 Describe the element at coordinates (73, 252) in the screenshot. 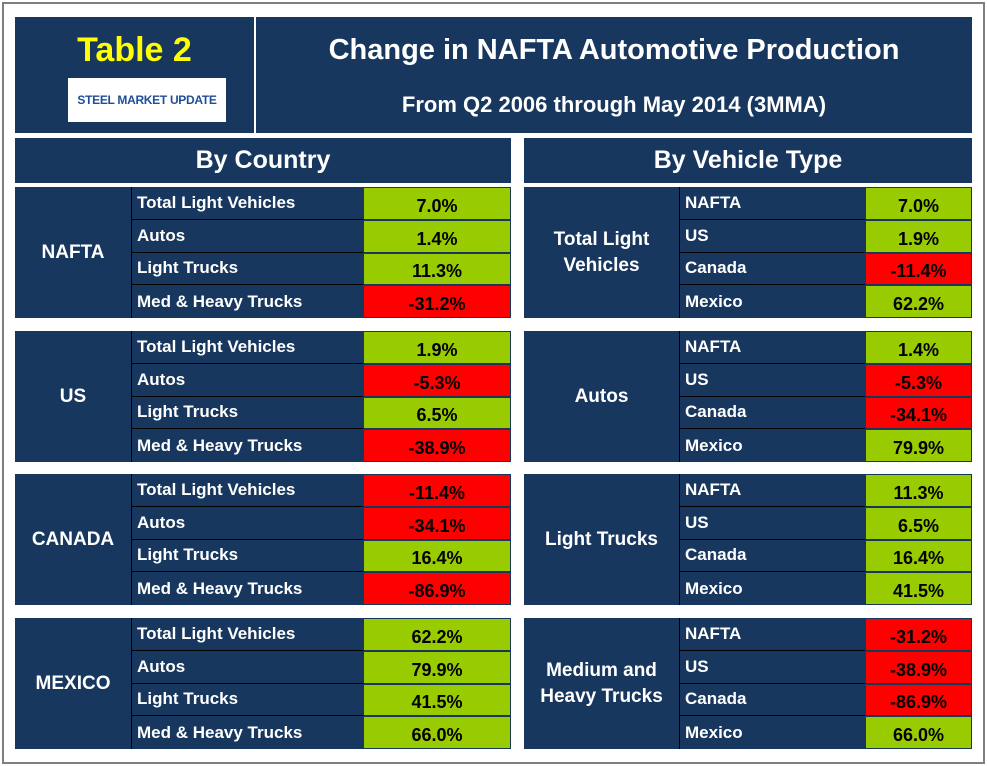

I see `group-name: NAFTA` at that location.